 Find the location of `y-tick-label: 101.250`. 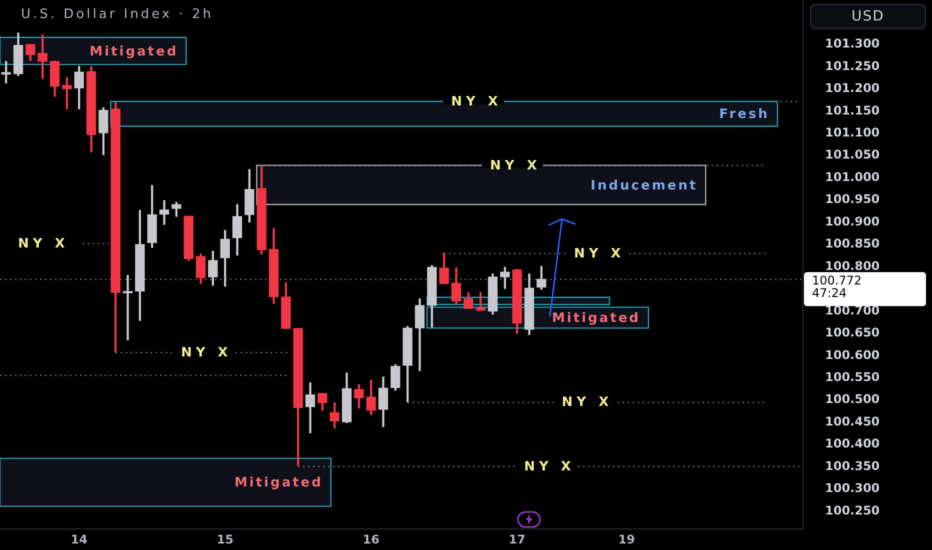

y-tick-label: 101.250 is located at coordinates (852, 65).